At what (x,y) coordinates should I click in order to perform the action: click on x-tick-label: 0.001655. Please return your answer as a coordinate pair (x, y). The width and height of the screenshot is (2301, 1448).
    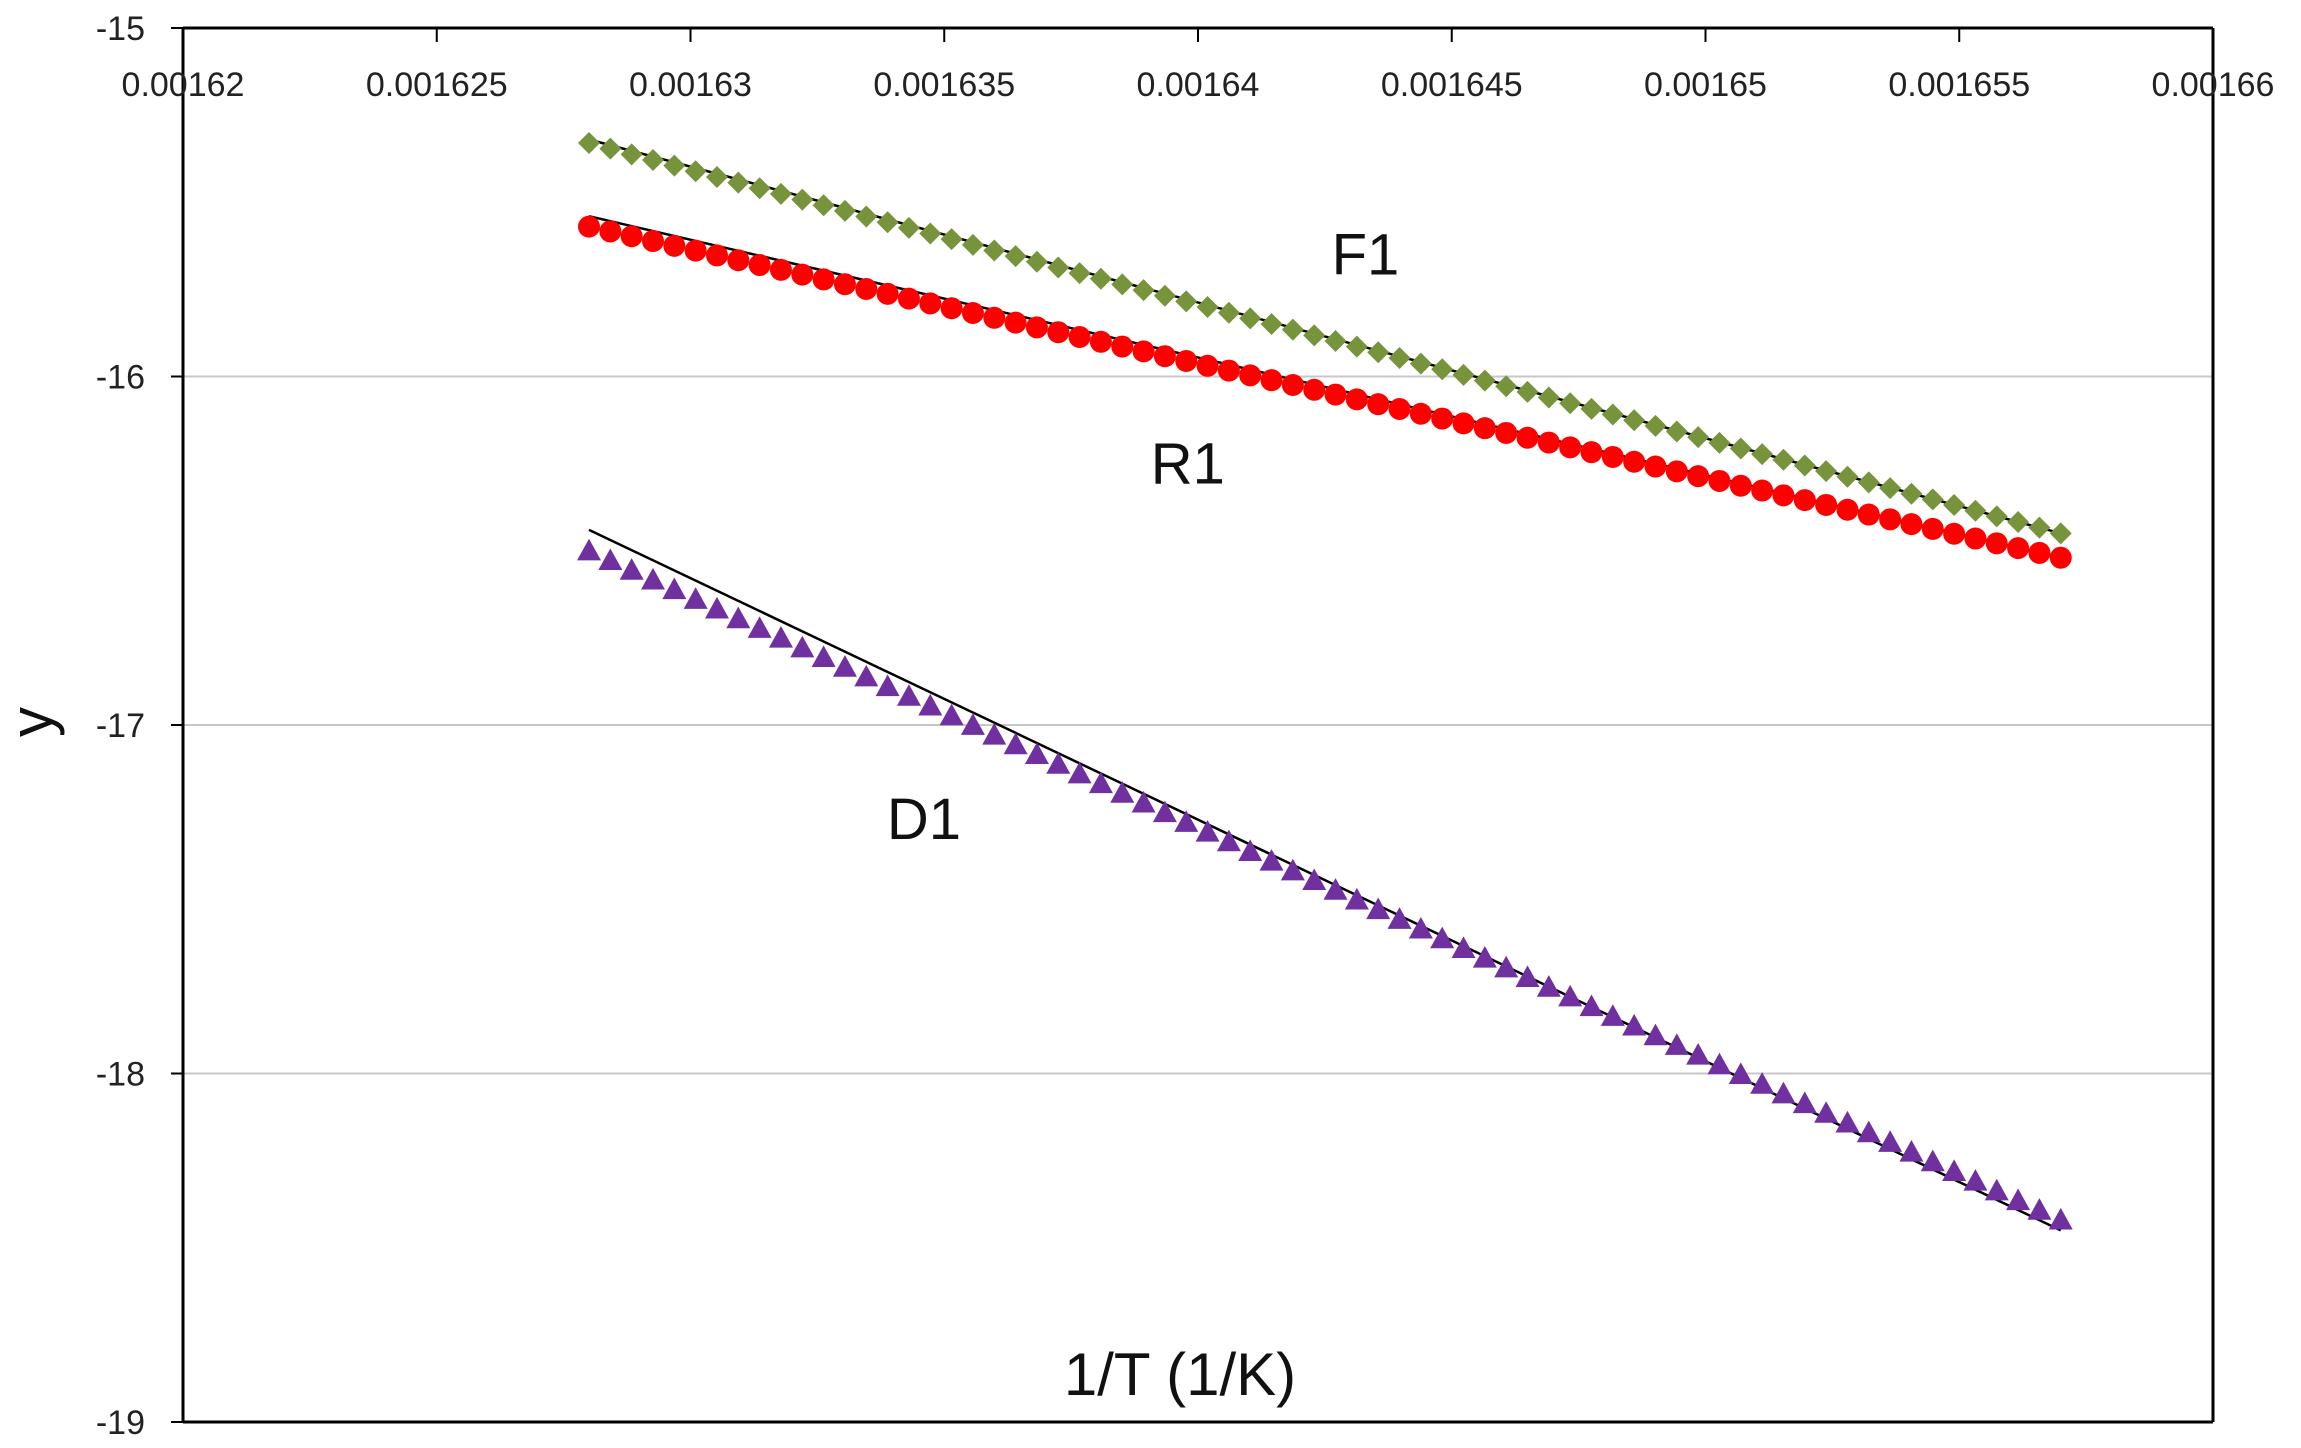
    Looking at the image, I should click on (1959, 85).